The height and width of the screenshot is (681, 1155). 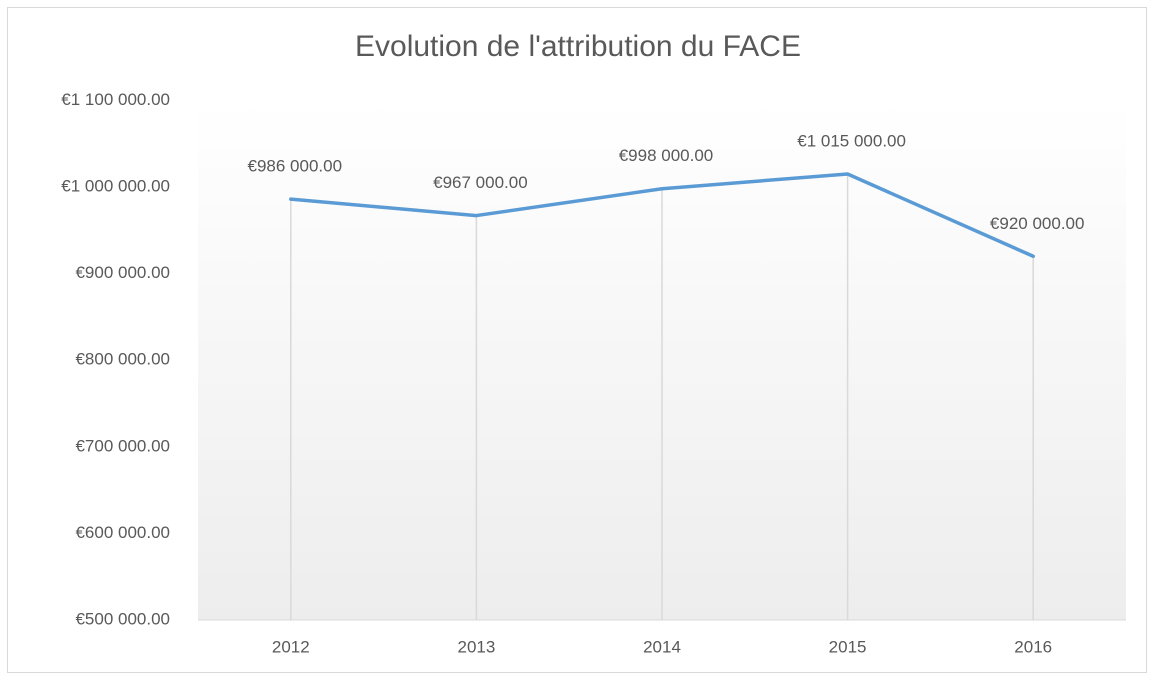 What do you see at coordinates (115, 99) in the screenshot?
I see `y-tick-label: €1 100 000.00` at bounding box center [115, 99].